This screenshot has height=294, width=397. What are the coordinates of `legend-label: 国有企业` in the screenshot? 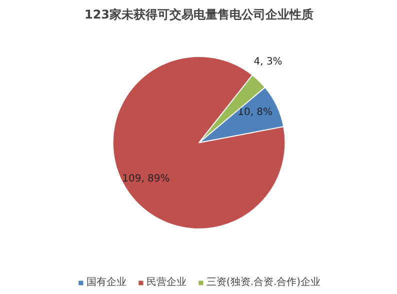 It's located at (106, 282).